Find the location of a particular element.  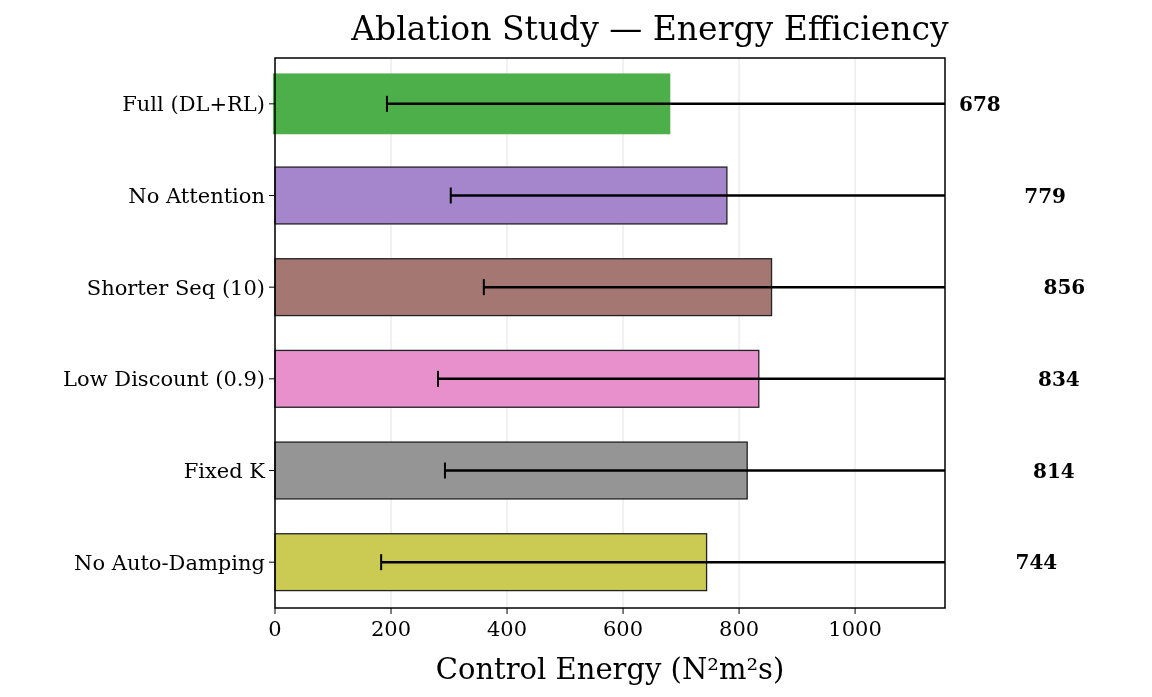

text: 834 is located at coordinates (1059, 378).